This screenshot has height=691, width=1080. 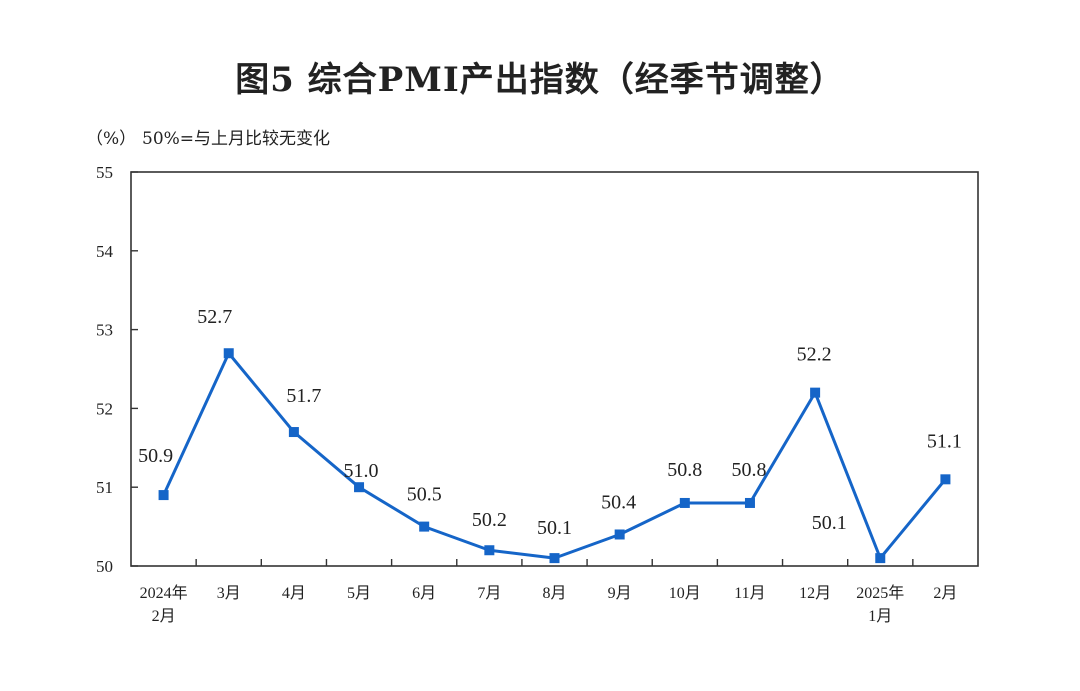 What do you see at coordinates (104, 408) in the screenshot?
I see `y-tick-label: 52` at bounding box center [104, 408].